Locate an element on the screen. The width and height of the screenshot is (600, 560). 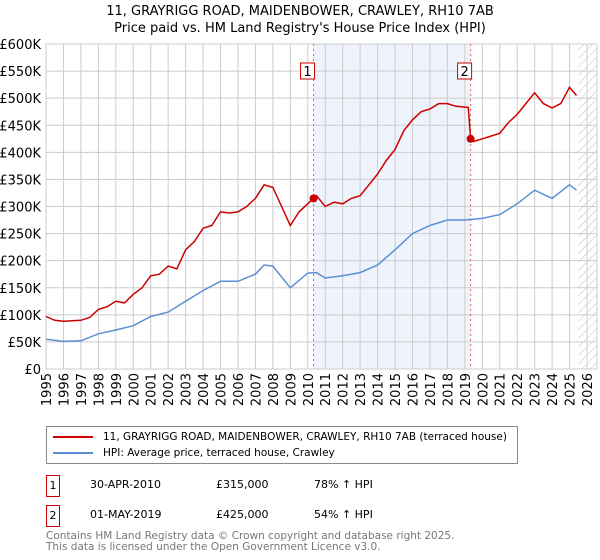
x-tick-label: 2002 is located at coordinates (169, 389).